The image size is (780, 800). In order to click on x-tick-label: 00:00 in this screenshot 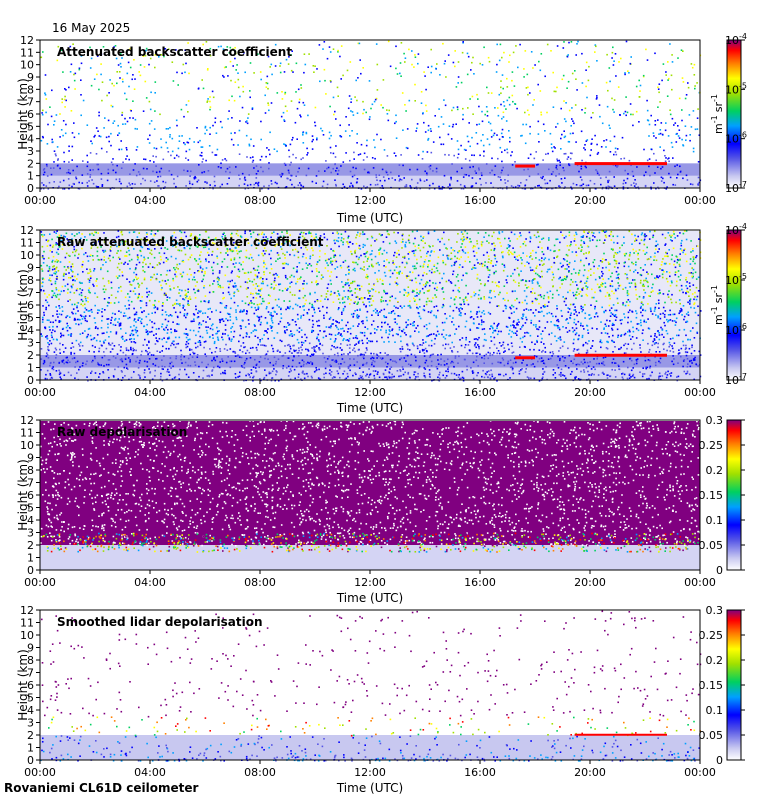, I will do `click(700, 200)`.